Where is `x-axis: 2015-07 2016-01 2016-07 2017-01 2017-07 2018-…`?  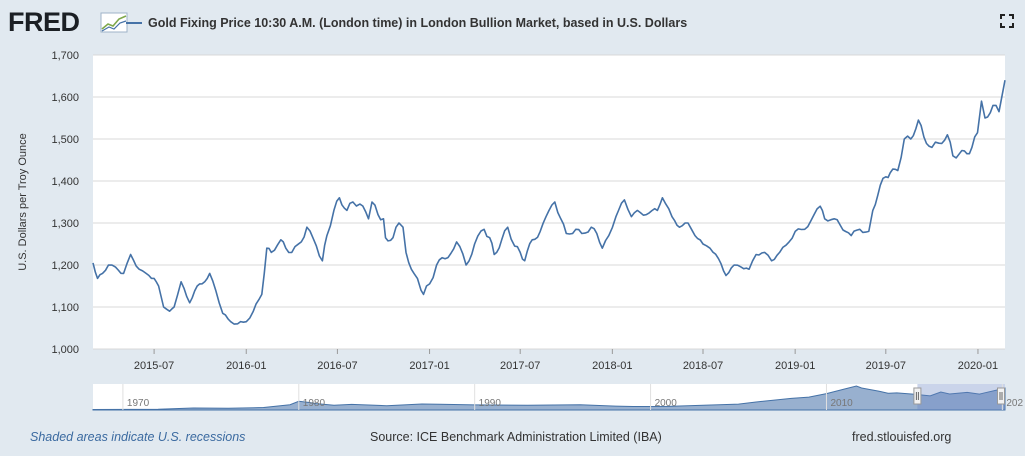 x-axis: 2015-07 2016-01 2016-07 2017-01 2017-07 2018-… is located at coordinates (566, 360).